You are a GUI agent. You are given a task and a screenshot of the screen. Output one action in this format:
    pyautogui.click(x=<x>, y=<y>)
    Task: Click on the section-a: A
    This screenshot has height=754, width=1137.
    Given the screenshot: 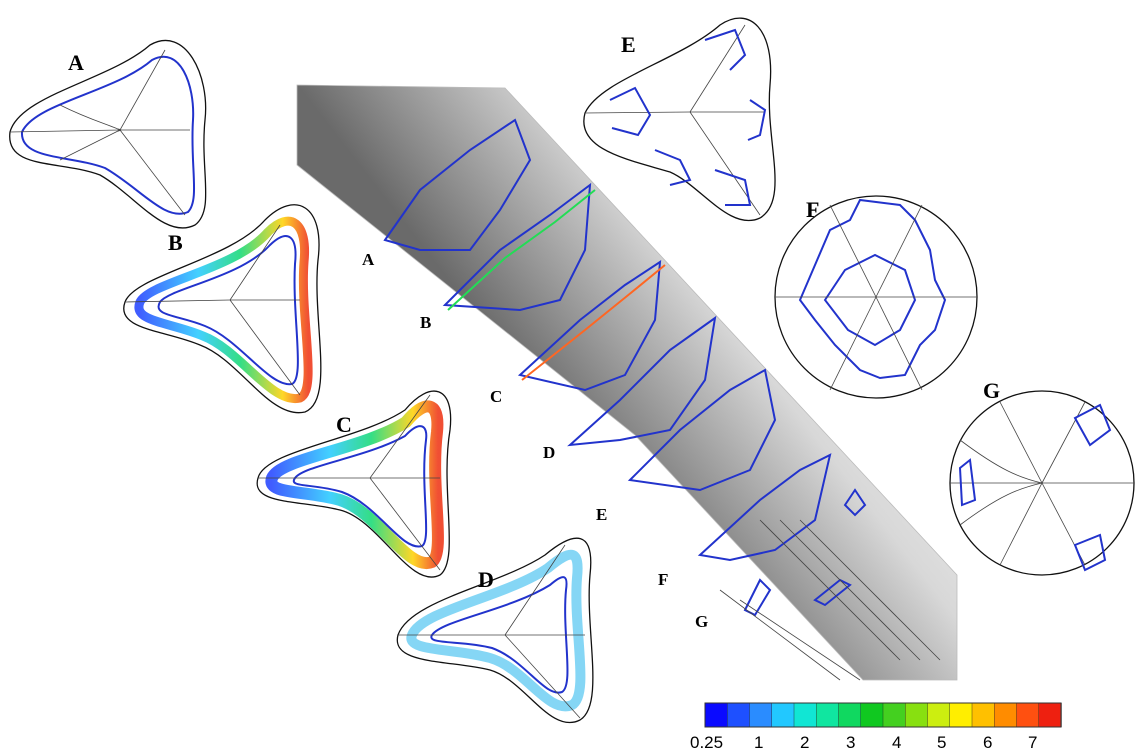 What is the action you would take?
    pyautogui.click(x=108, y=134)
    